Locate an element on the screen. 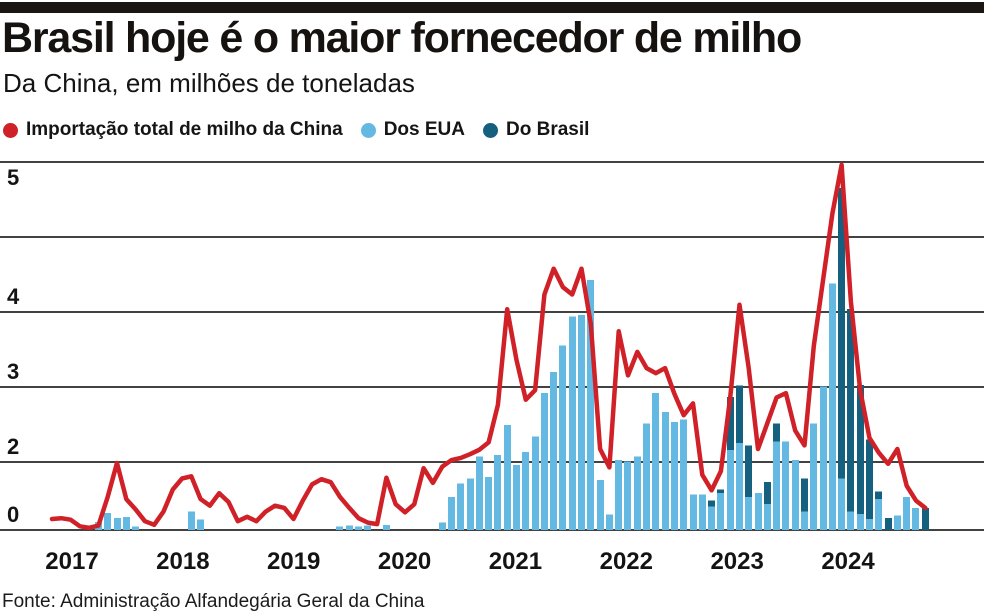 Image resolution: width=984 pixels, height=613 pixels. legend-label-eua: Dos EUA is located at coordinates (424, 129).